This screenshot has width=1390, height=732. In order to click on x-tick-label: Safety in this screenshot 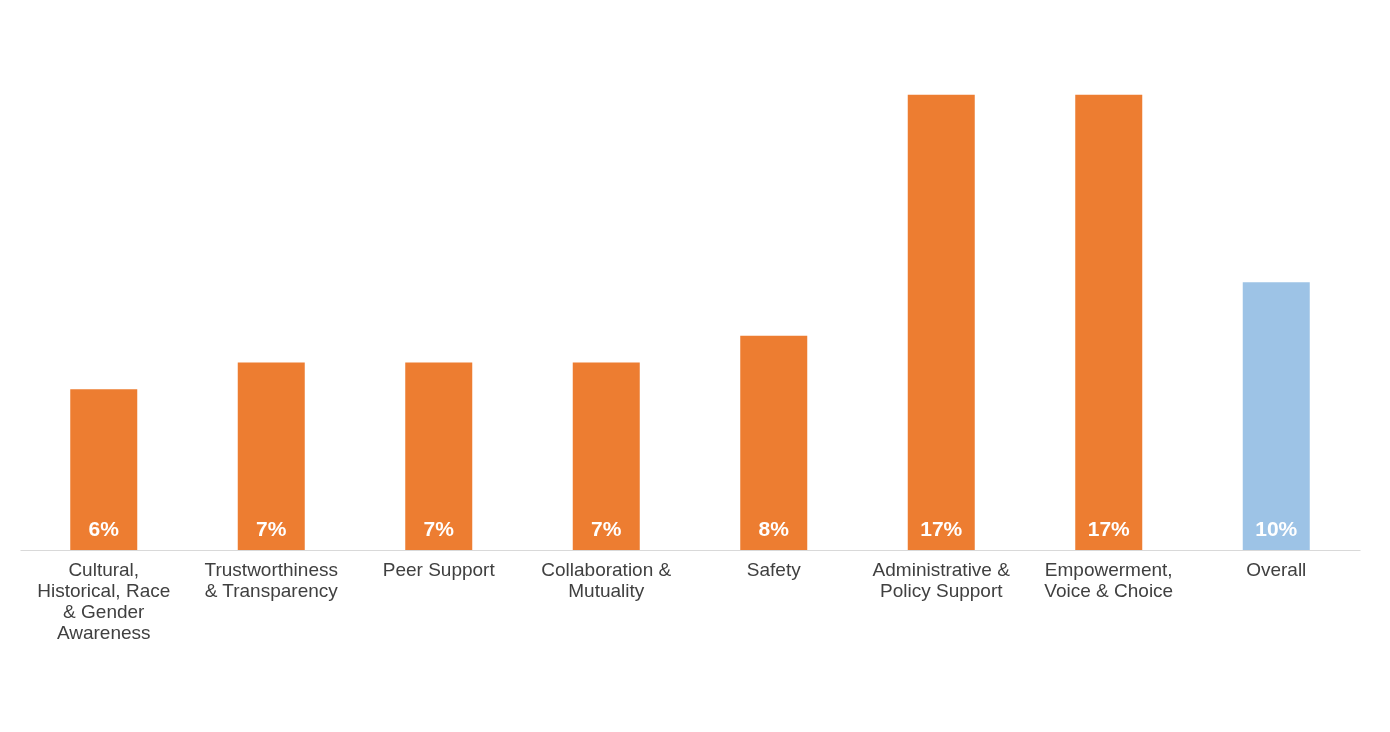, I will do `click(774, 569)`.